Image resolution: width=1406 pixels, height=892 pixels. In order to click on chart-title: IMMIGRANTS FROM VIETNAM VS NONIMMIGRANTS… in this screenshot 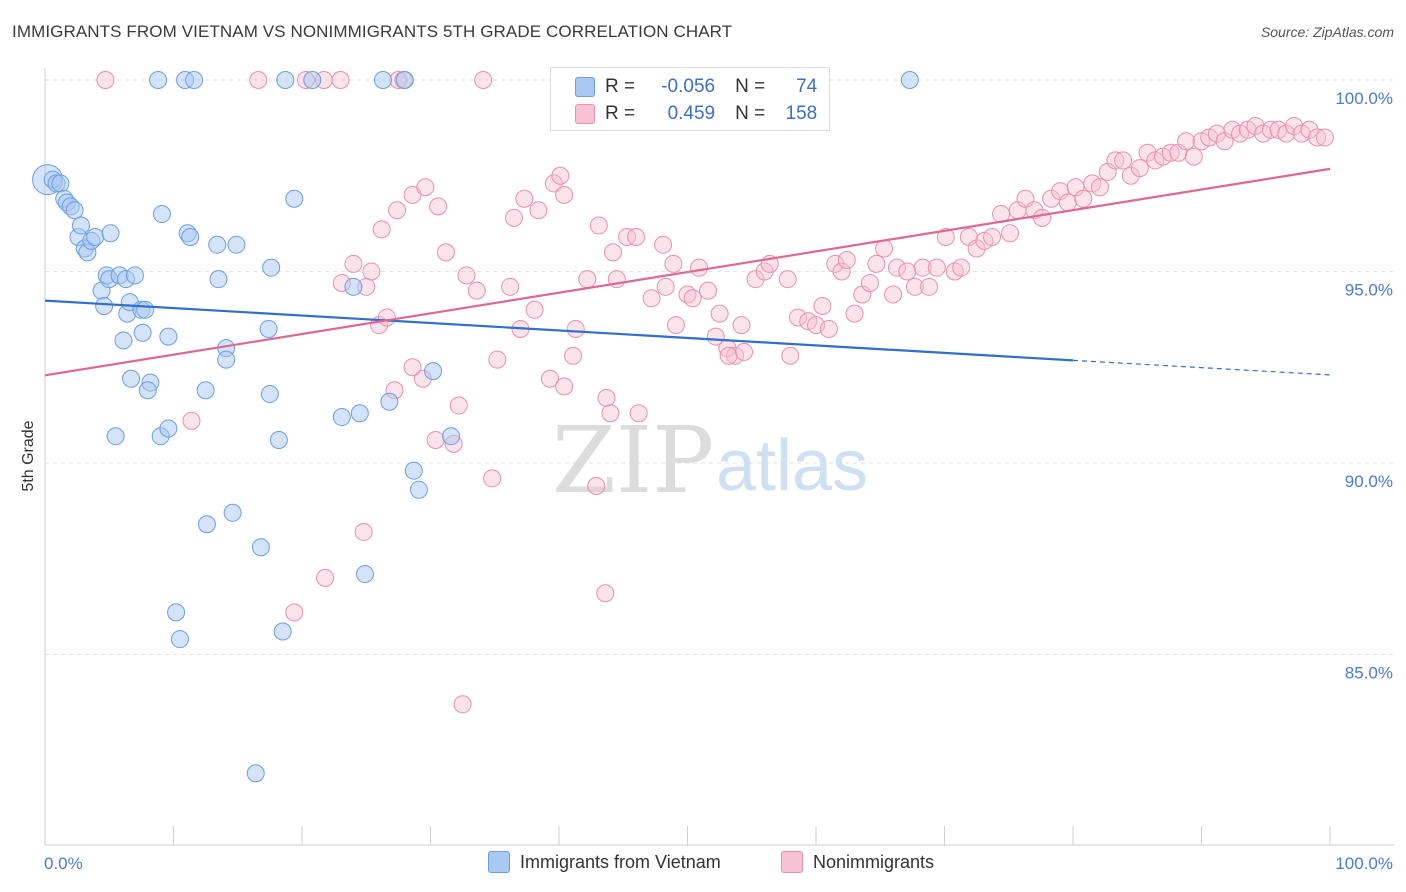, I will do `click(372, 31)`.